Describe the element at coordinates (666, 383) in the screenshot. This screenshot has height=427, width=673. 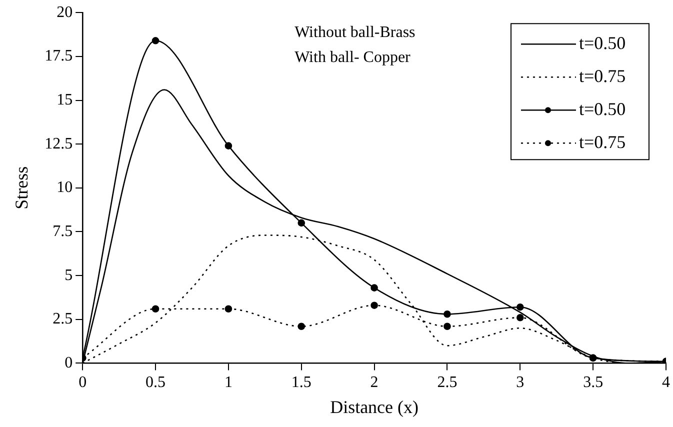
I see `x-tick-label: 4` at that location.